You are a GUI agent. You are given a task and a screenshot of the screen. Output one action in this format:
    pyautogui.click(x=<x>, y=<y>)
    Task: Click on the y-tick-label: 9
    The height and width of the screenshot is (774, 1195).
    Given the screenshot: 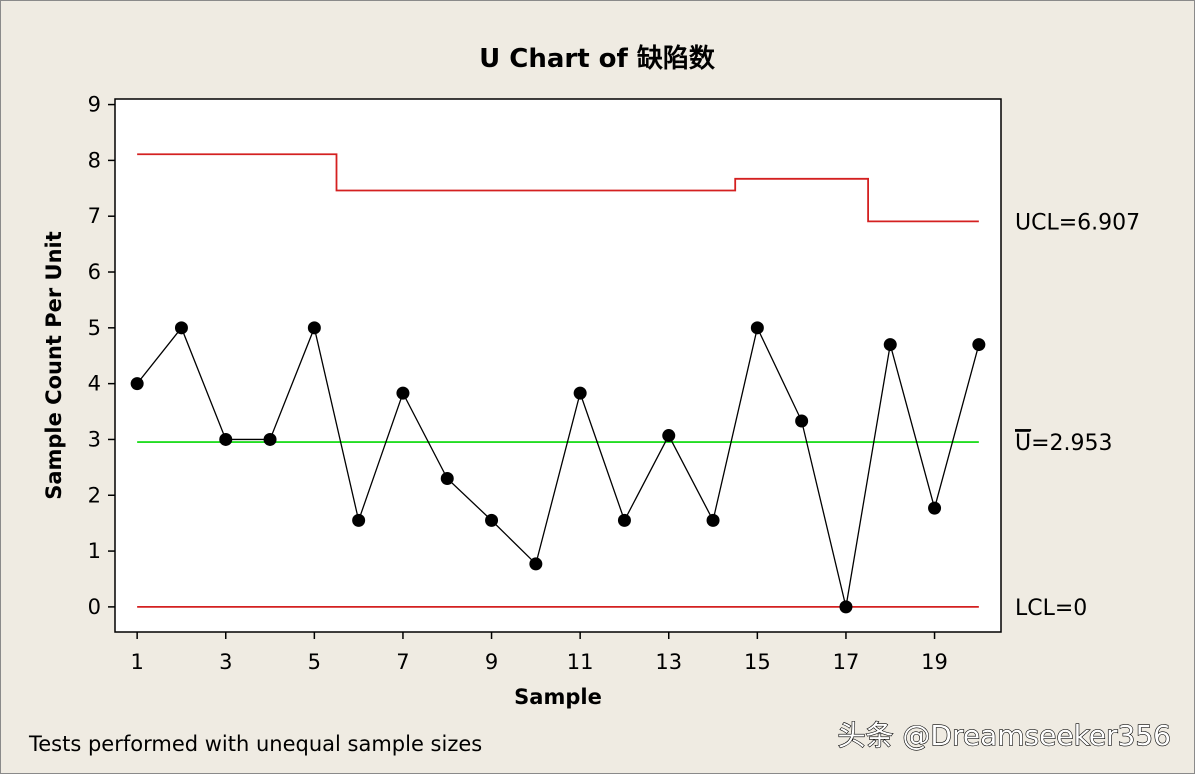 What is the action you would take?
    pyautogui.click(x=94, y=105)
    